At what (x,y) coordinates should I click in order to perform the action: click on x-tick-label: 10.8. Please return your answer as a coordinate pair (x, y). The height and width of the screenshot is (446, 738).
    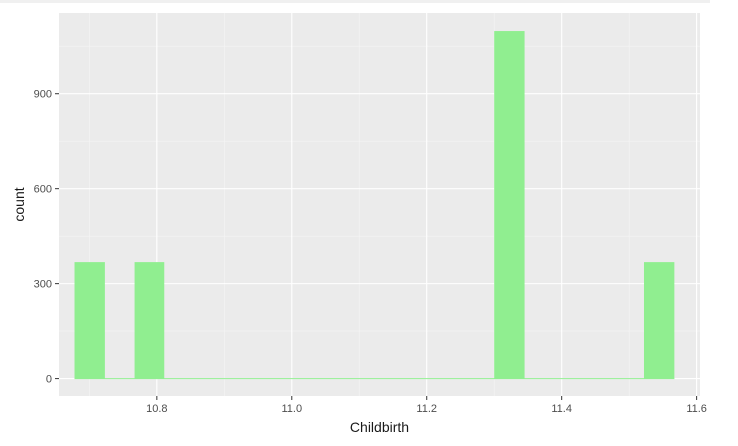
    Looking at the image, I should click on (156, 409).